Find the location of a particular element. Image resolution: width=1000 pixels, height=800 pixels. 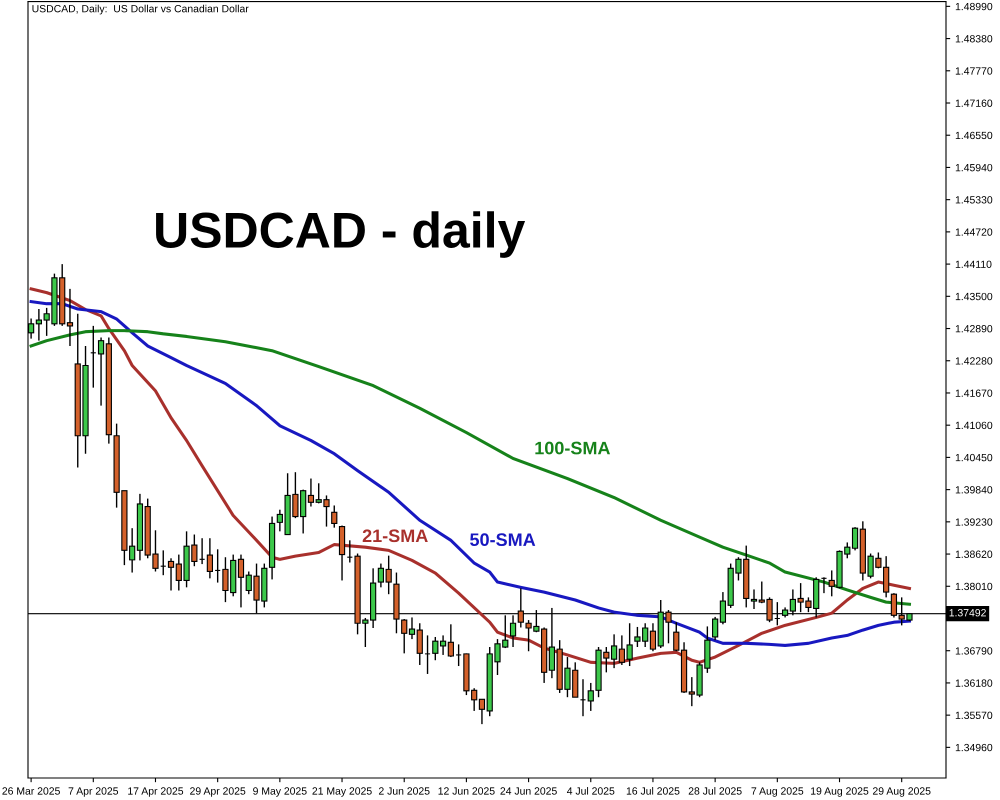

annotation: USDCAD - daily is located at coordinates (341, 234).